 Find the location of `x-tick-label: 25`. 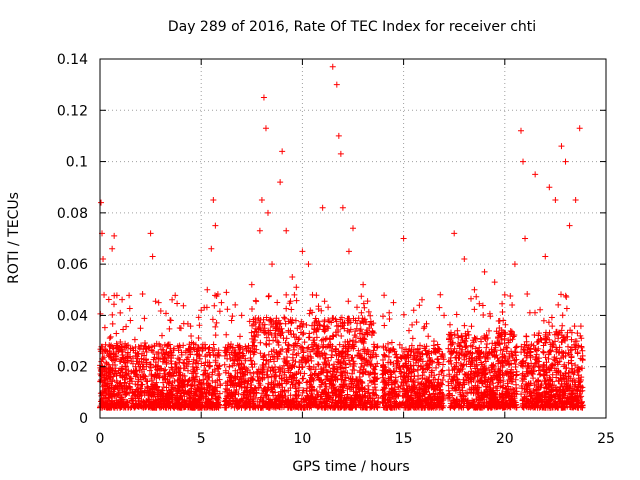

x-tick-label: 25 is located at coordinates (606, 439).